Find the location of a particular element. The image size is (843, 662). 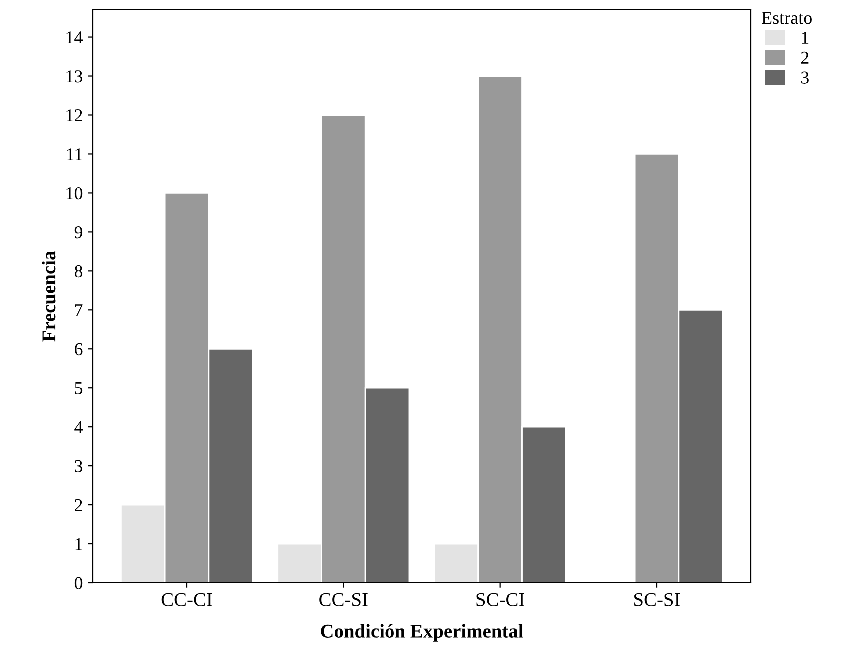

y-tick-label: 11 is located at coordinates (74, 154).